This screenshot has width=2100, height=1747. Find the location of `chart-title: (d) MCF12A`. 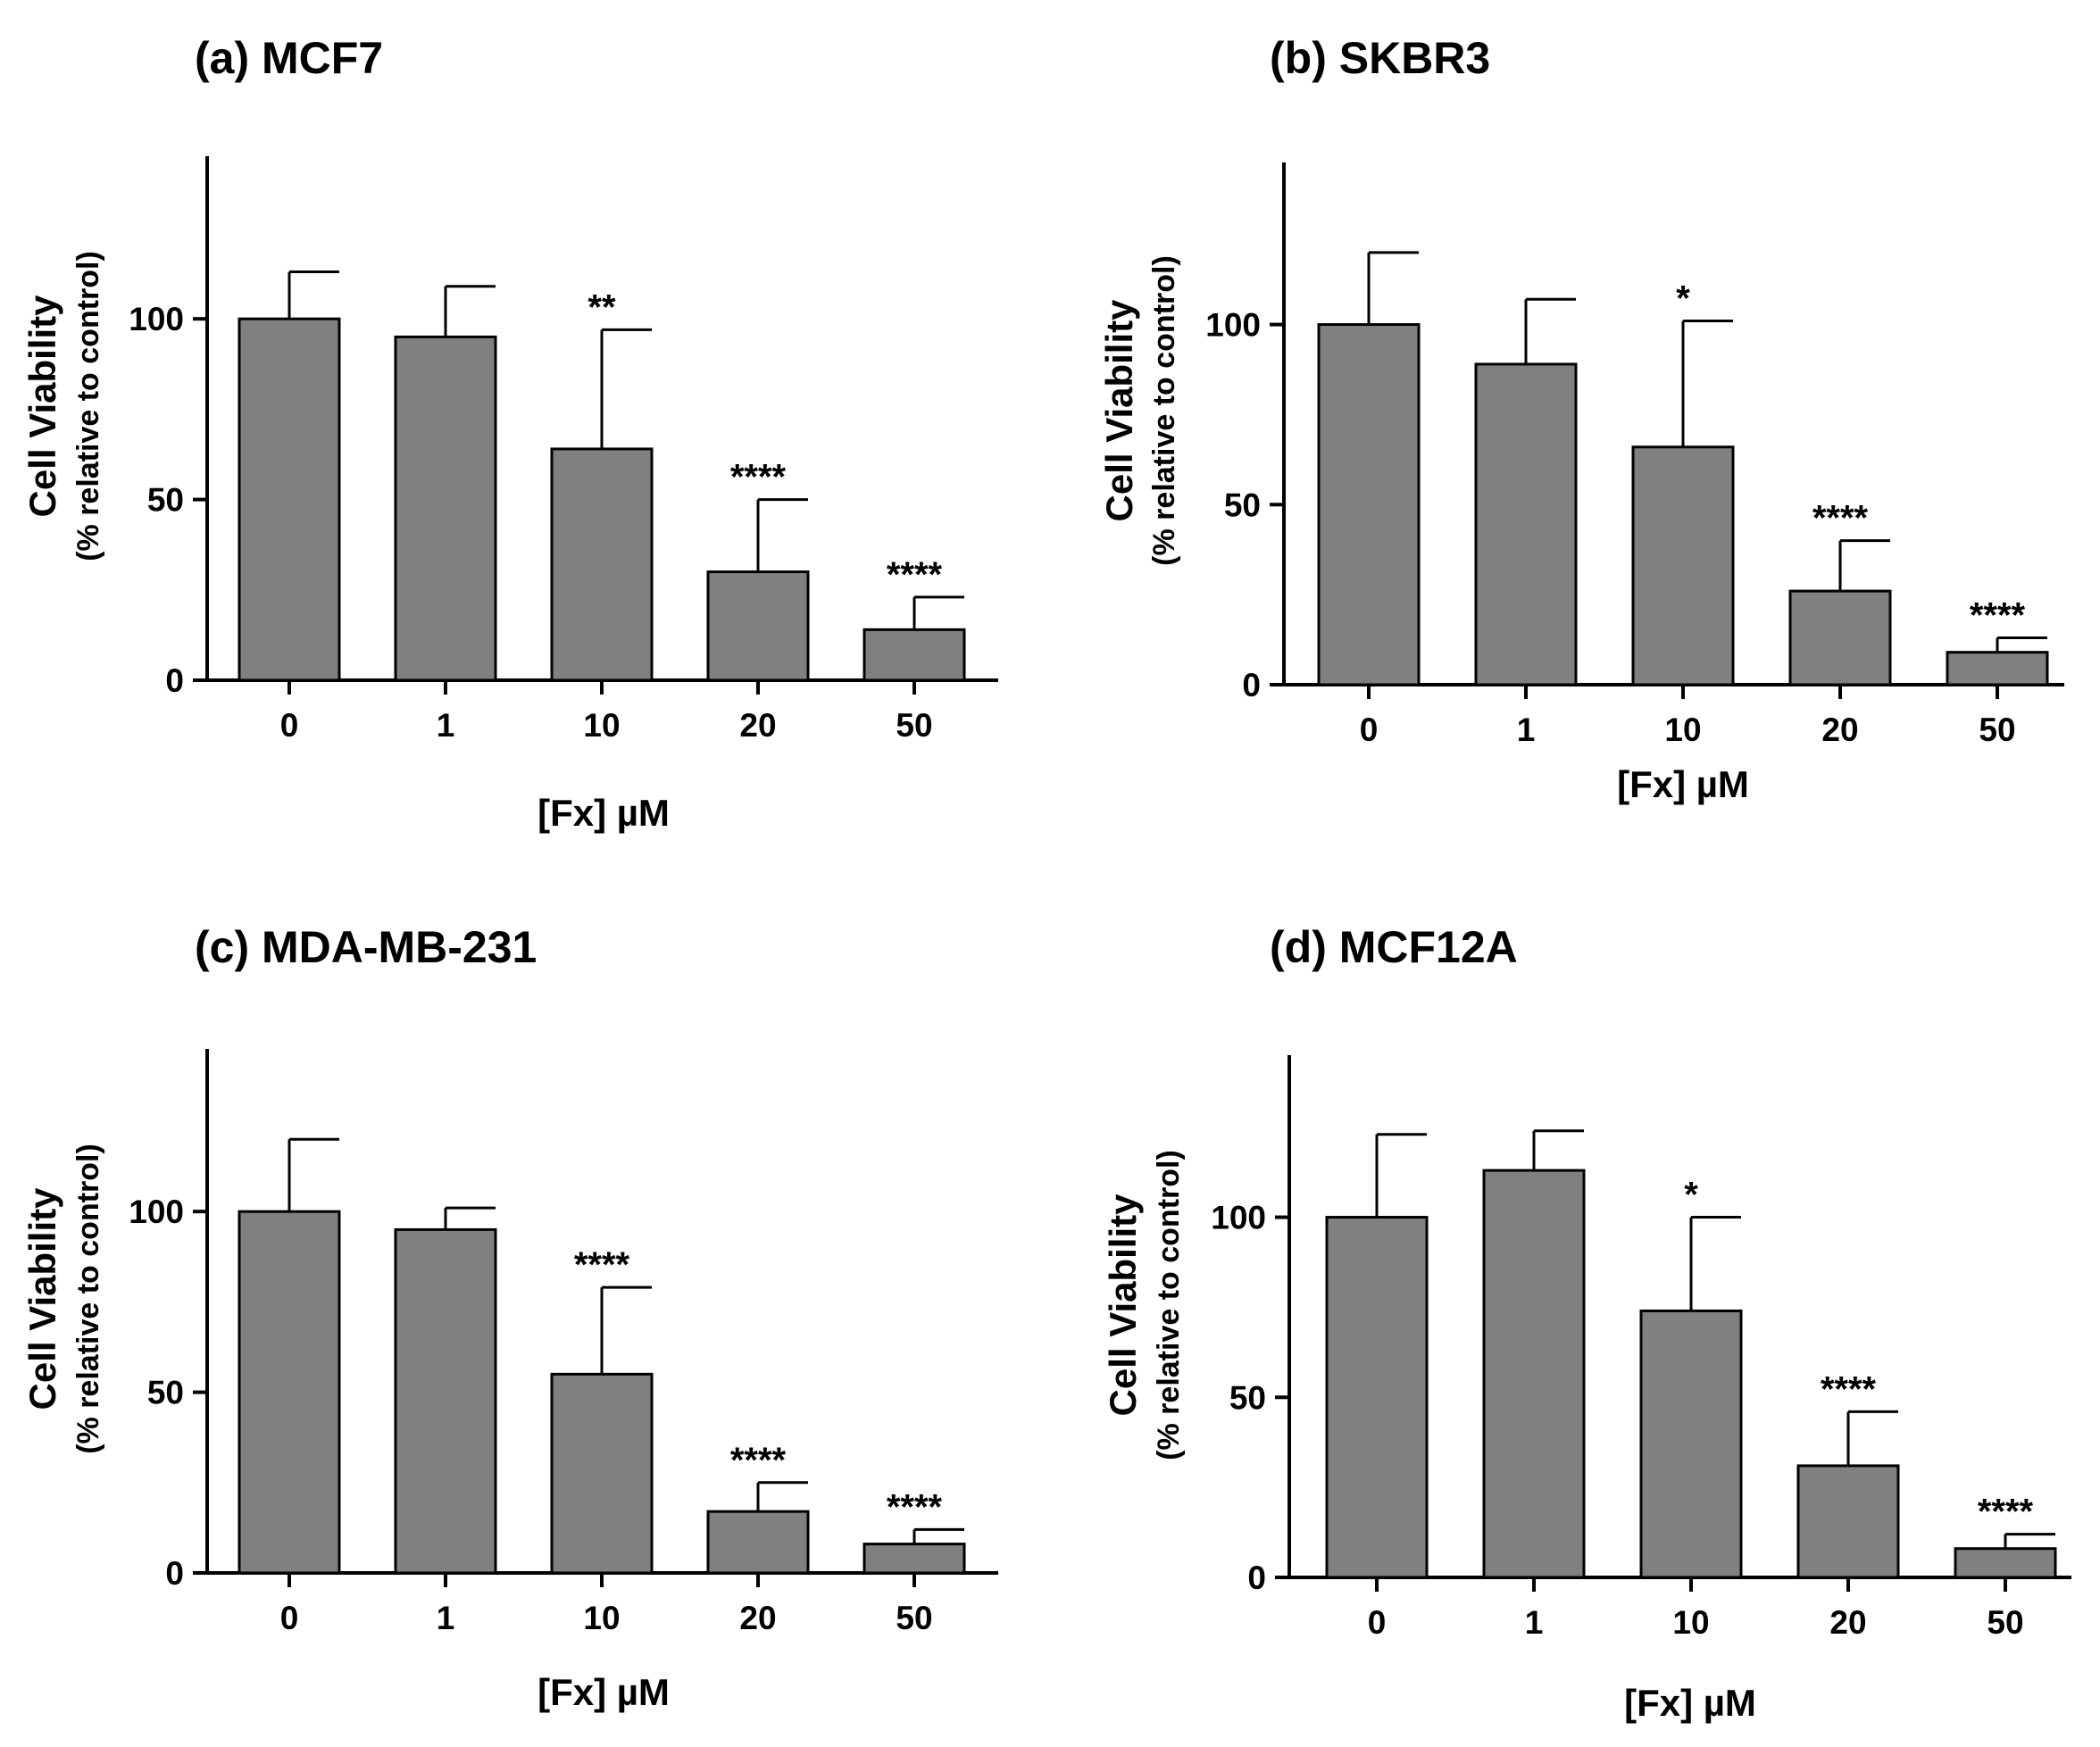

chart-title: (d) MCF12A is located at coordinates (1394, 947).